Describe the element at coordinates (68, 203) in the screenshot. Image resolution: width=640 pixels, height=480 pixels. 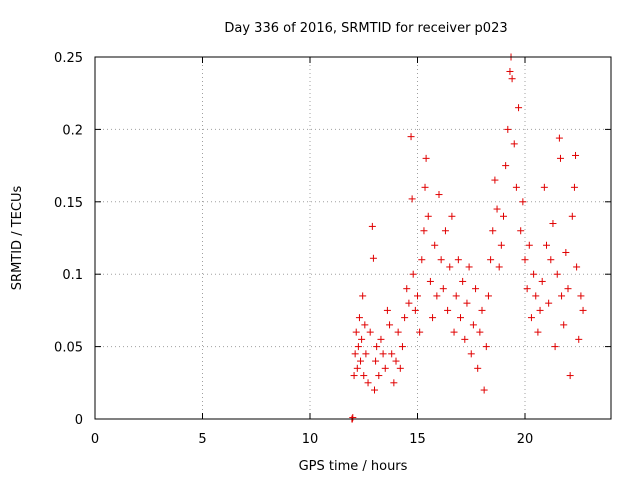
I see `y-tick-label: 0.15` at that location.